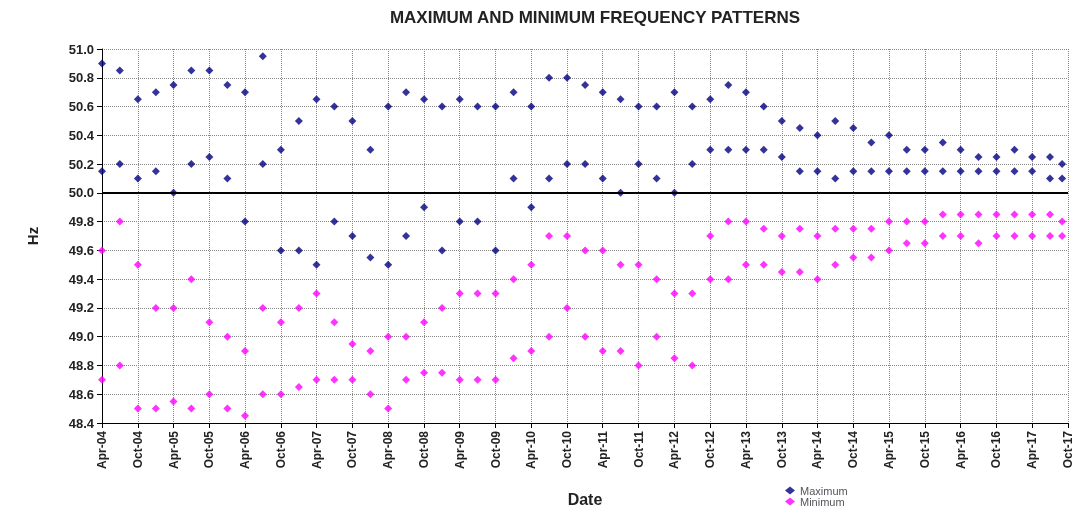 This screenshot has height=512, width=1089. I want to click on x-tick-label: Oct-05, so click(209, 449).